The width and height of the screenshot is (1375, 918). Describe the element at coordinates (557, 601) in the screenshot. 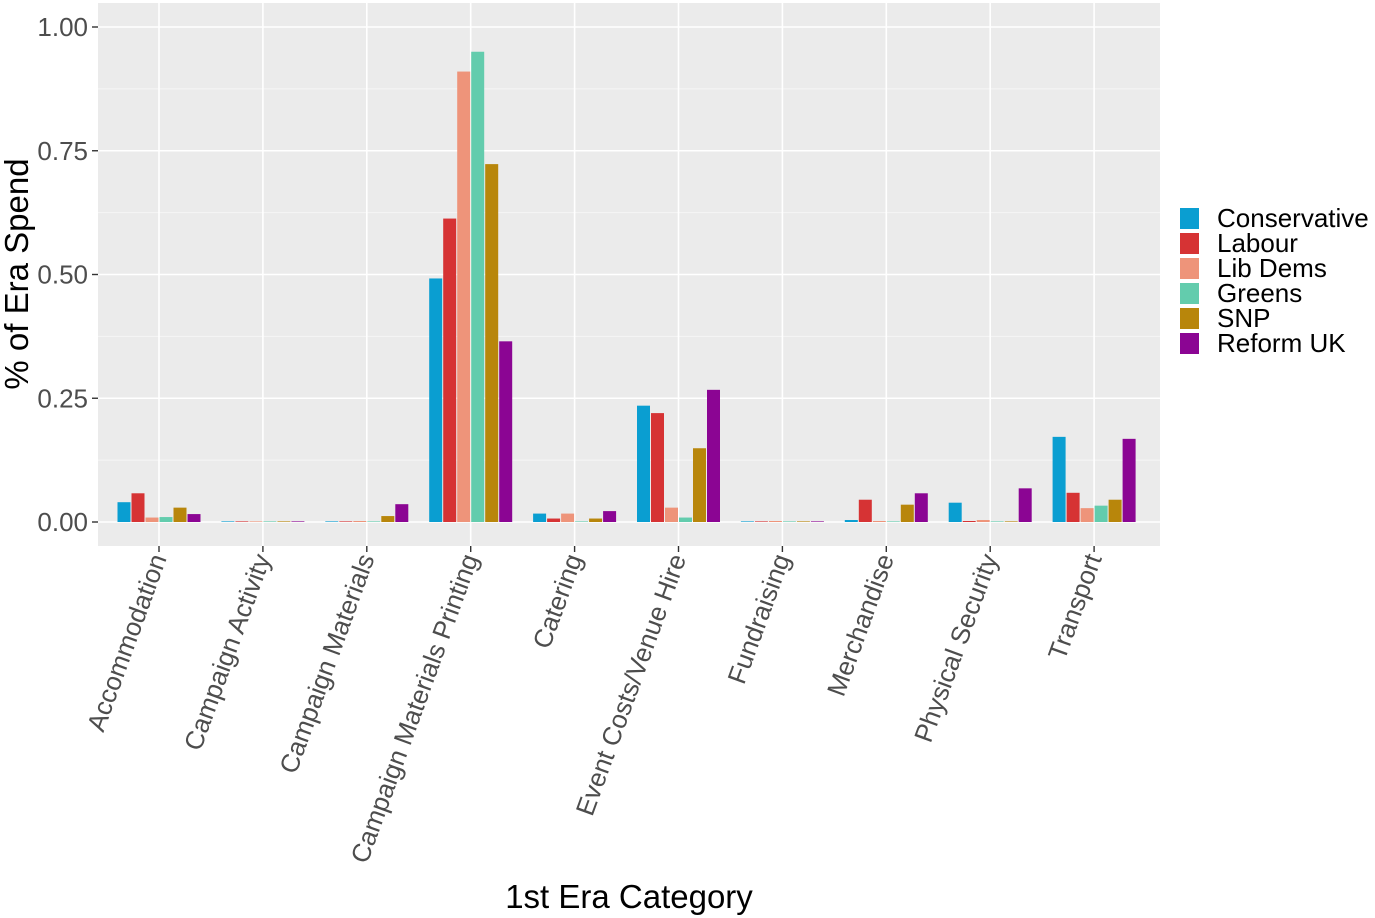

I see `x-tick-label: Catering` at that location.